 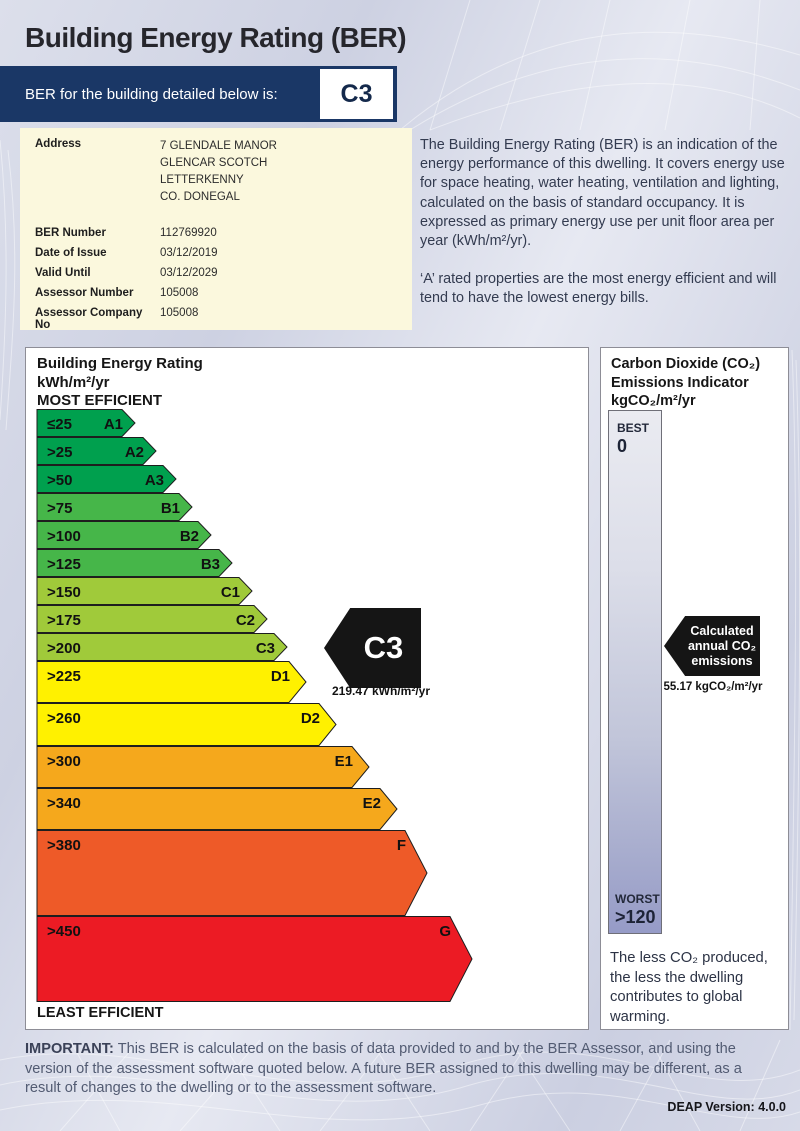 What do you see at coordinates (89, 319) in the screenshot?
I see `field-label: Assessor Company No` at bounding box center [89, 319].